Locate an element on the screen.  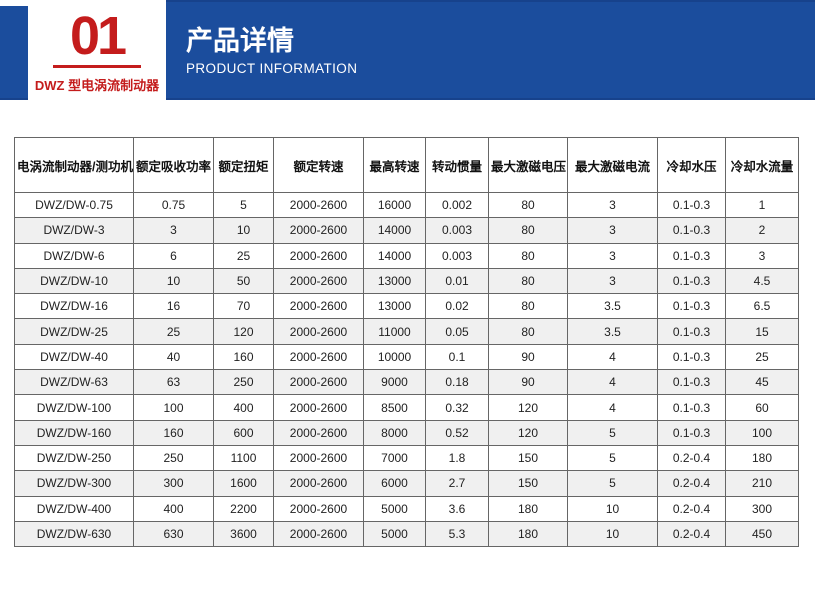
table-cell: 14000 is located at coordinates (394, 230).